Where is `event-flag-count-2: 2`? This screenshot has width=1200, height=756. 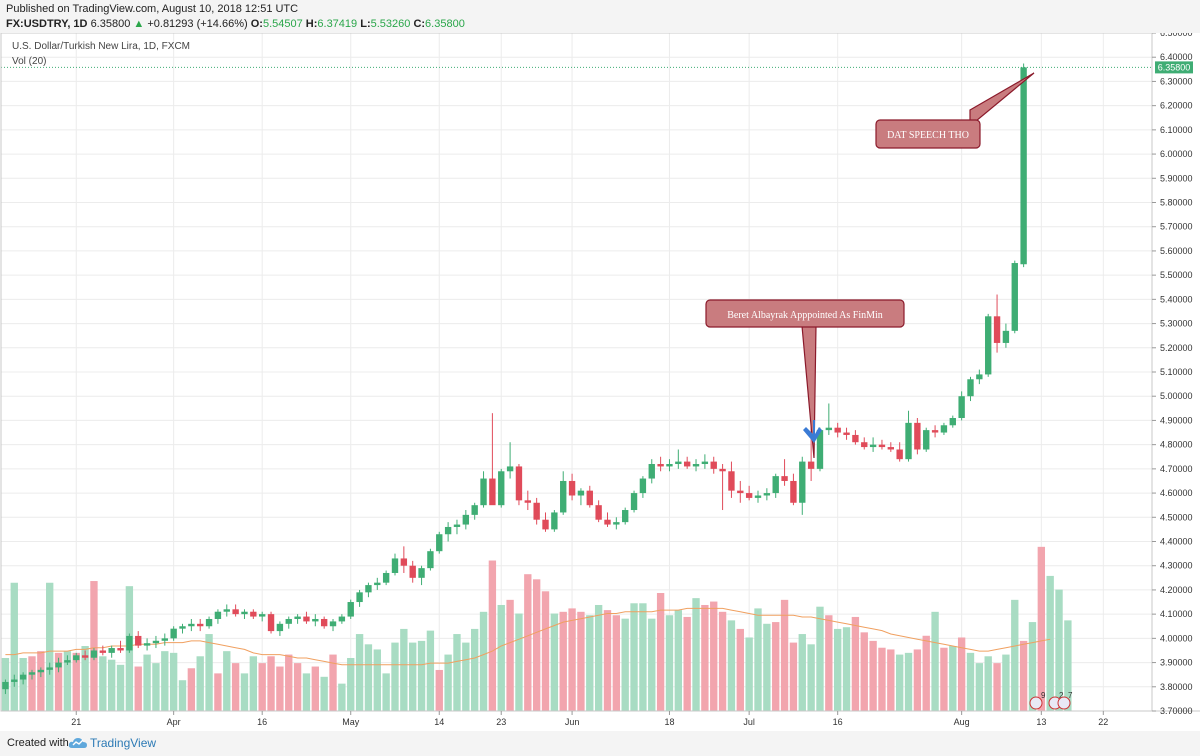
event-flag-count-2: 2 is located at coordinates (1061, 695).